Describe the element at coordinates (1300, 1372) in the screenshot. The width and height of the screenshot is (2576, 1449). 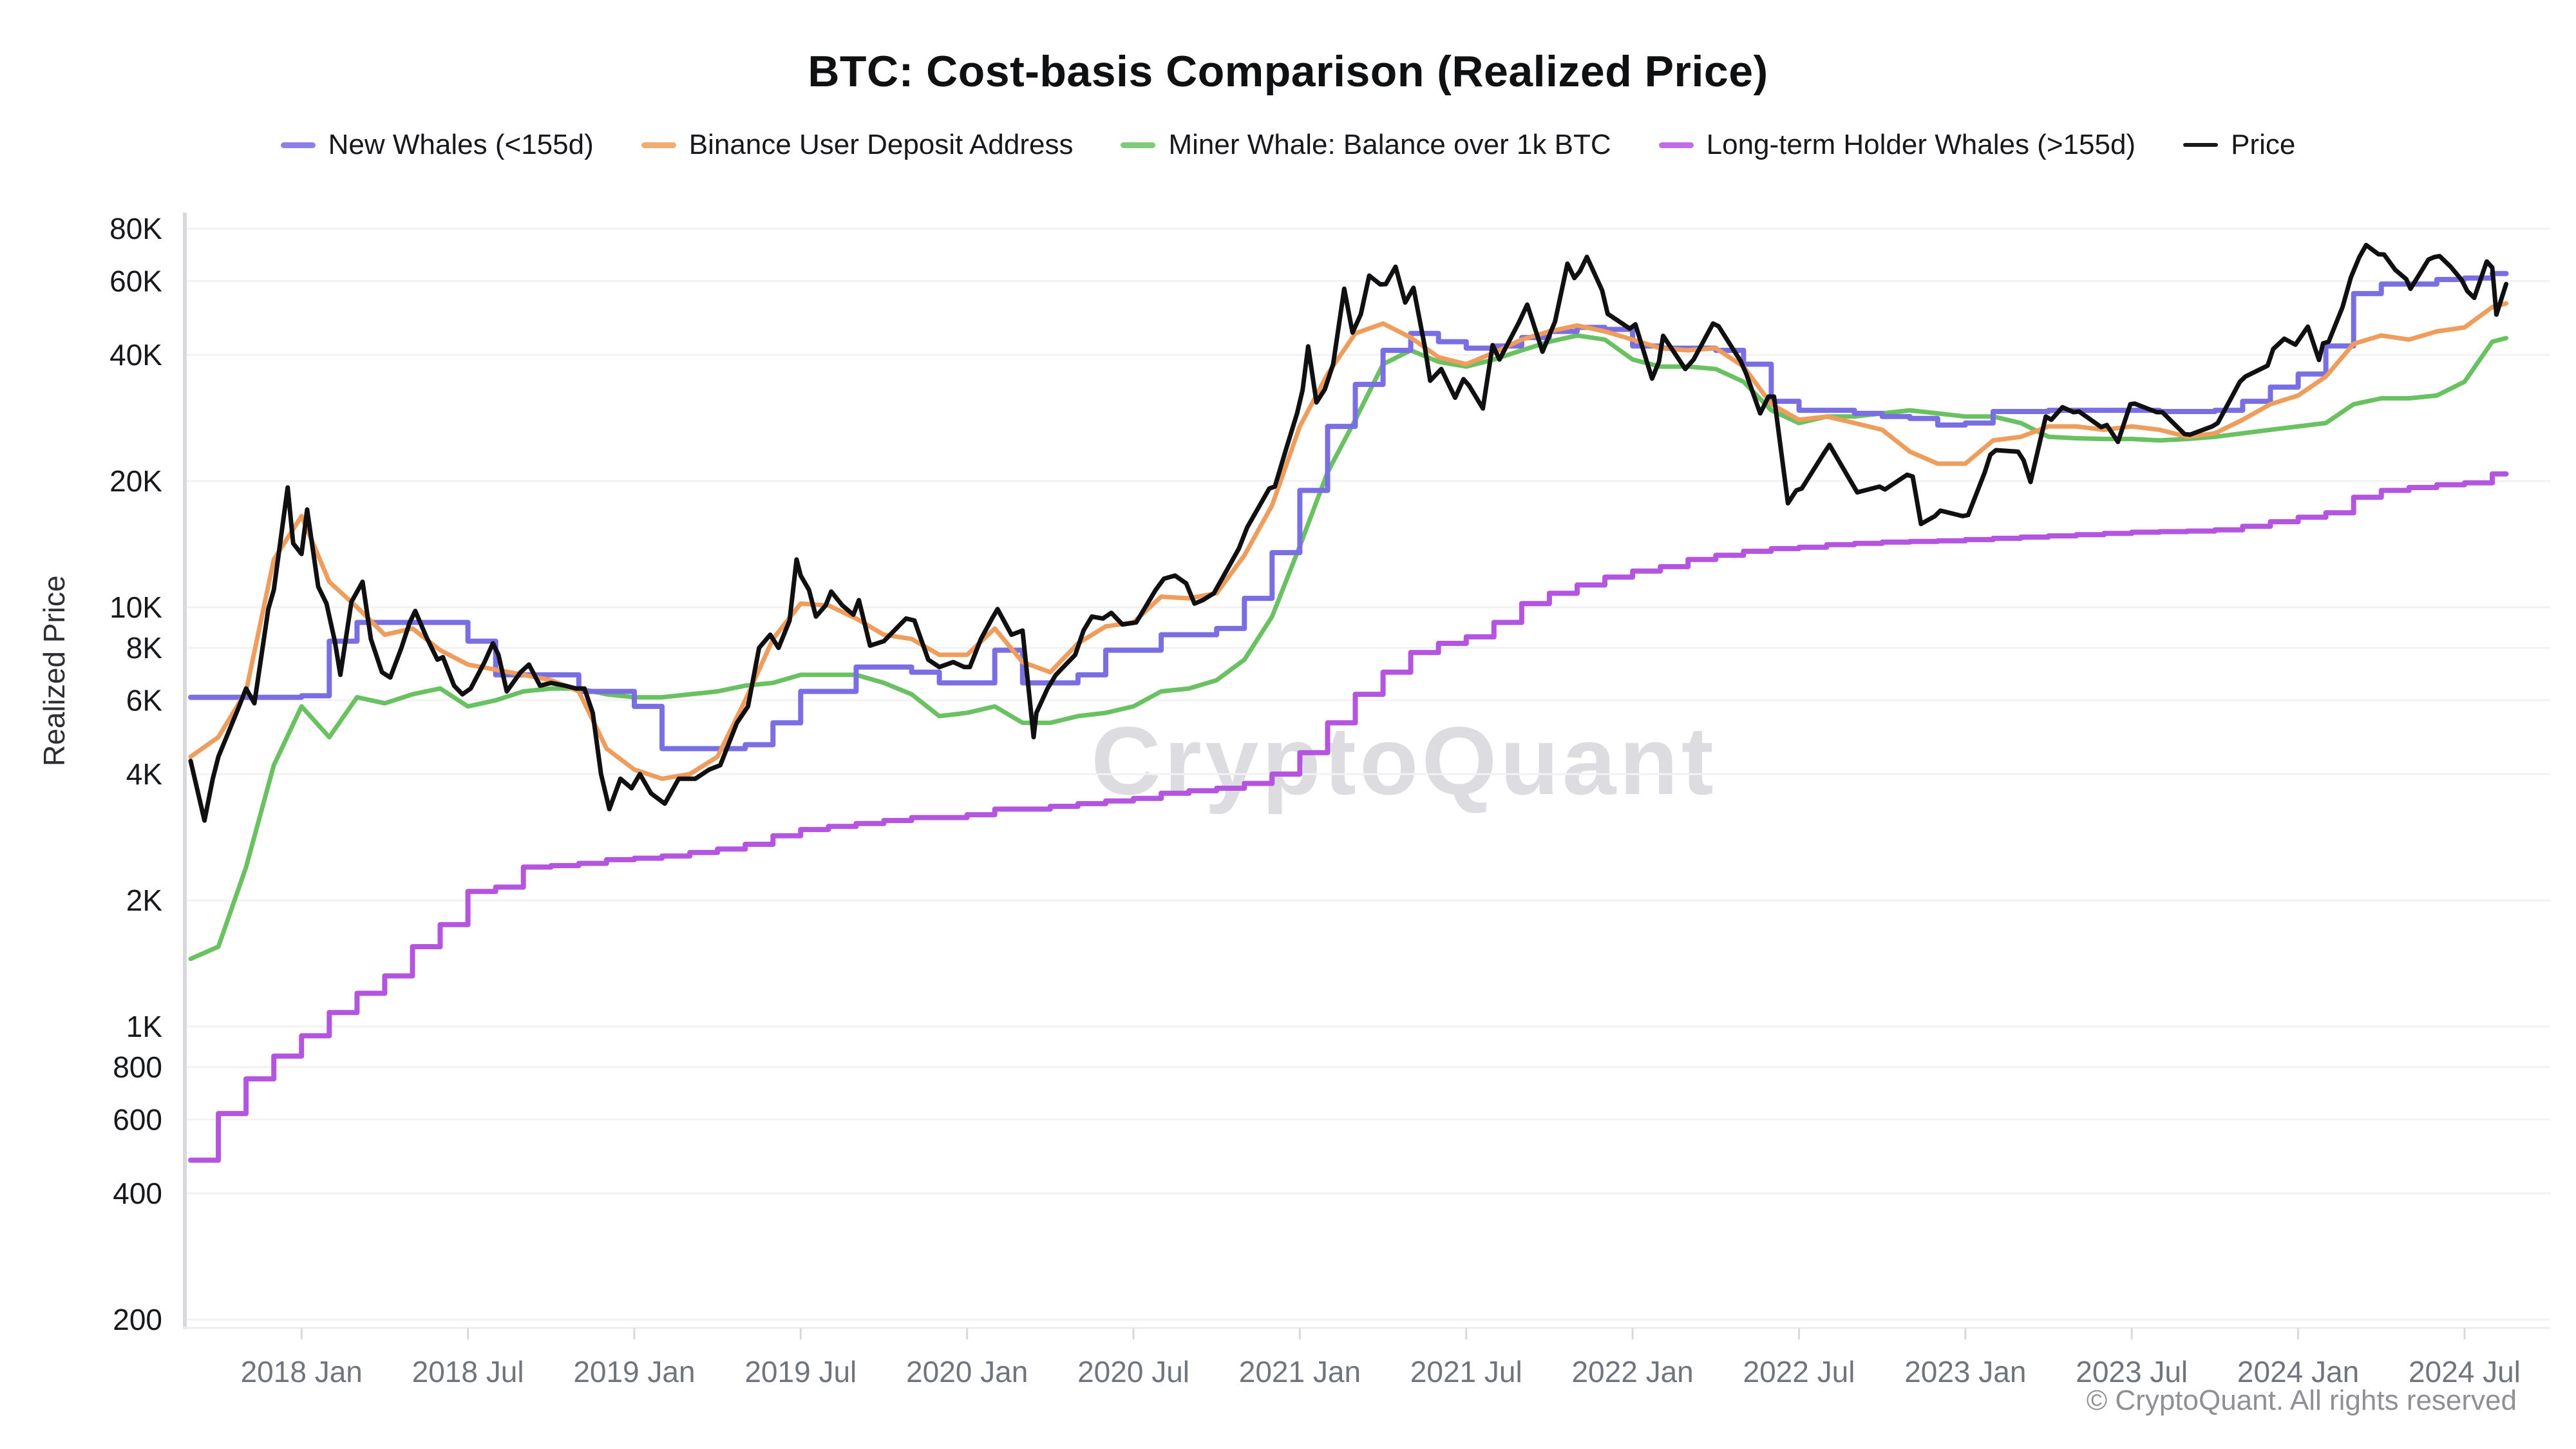
I see `x-tick-label: 2021 Jan` at that location.